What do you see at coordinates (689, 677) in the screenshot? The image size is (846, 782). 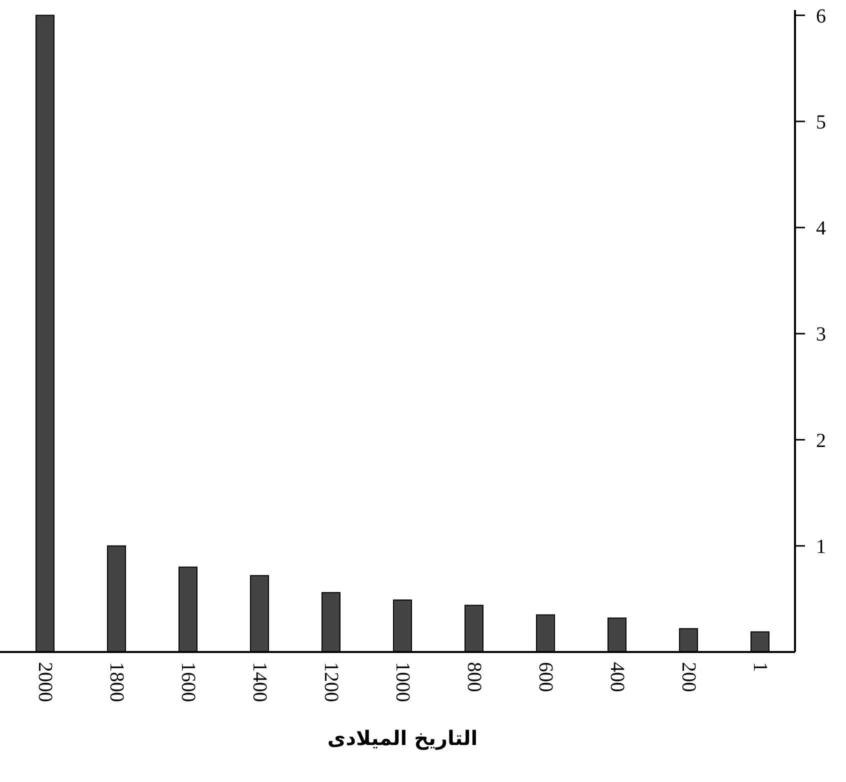 I see `x-tick-label: 200` at bounding box center [689, 677].